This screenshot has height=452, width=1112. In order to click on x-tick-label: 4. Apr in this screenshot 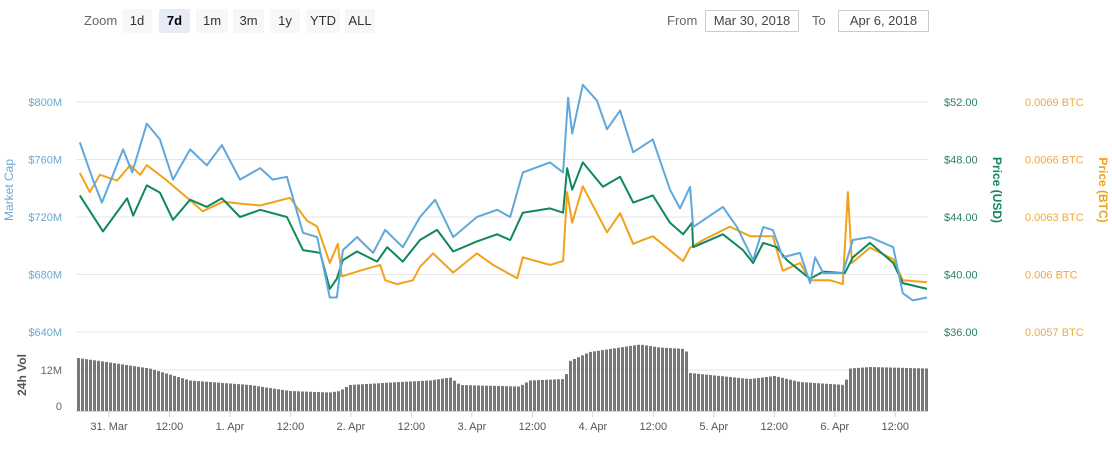, I will do `click(592, 427)`.